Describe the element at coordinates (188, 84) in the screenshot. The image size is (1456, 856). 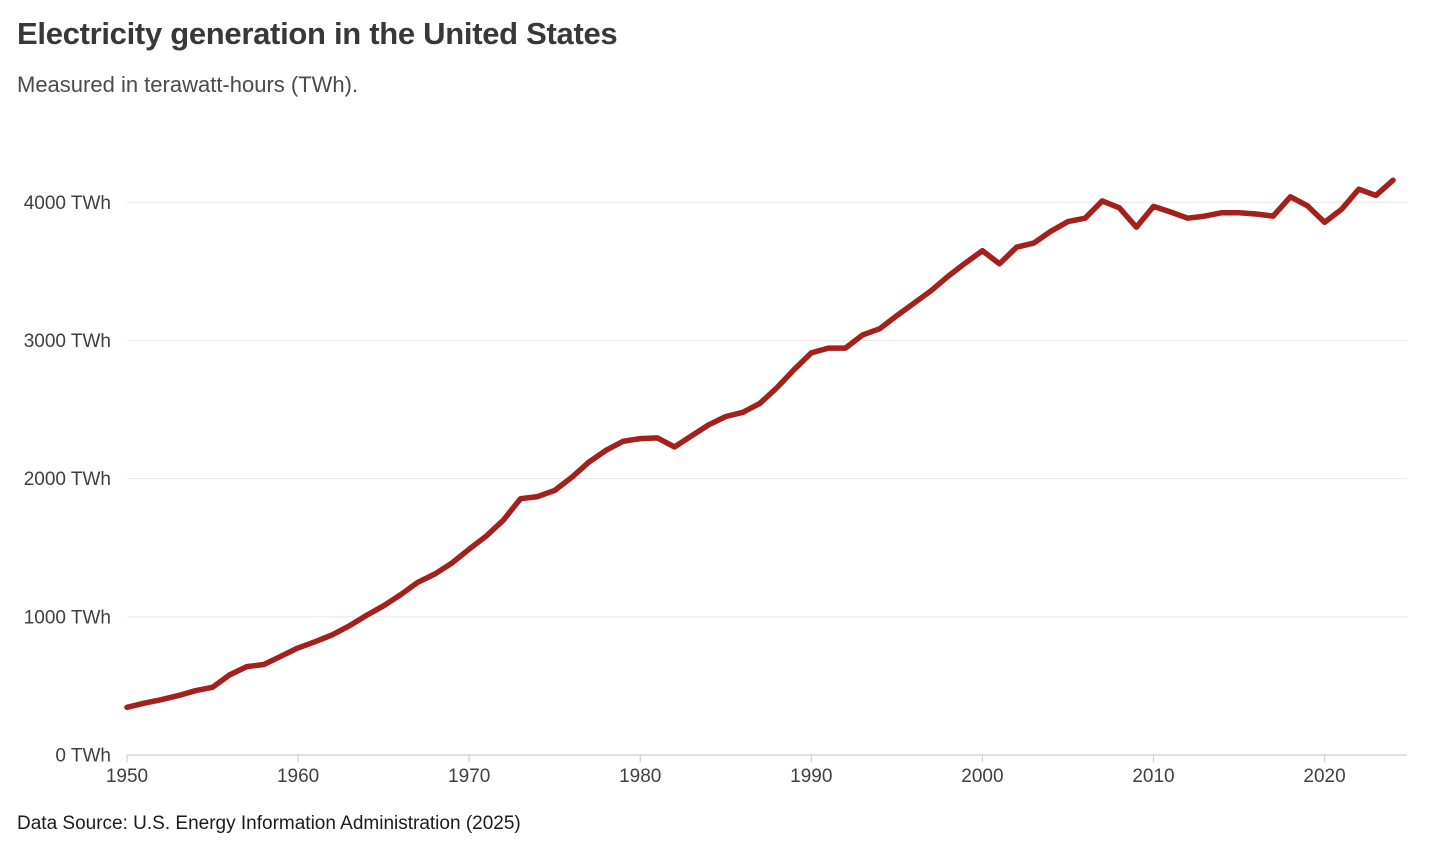
I see `chart-subtitle: Measured in terawatt-hours (TWh).` at that location.